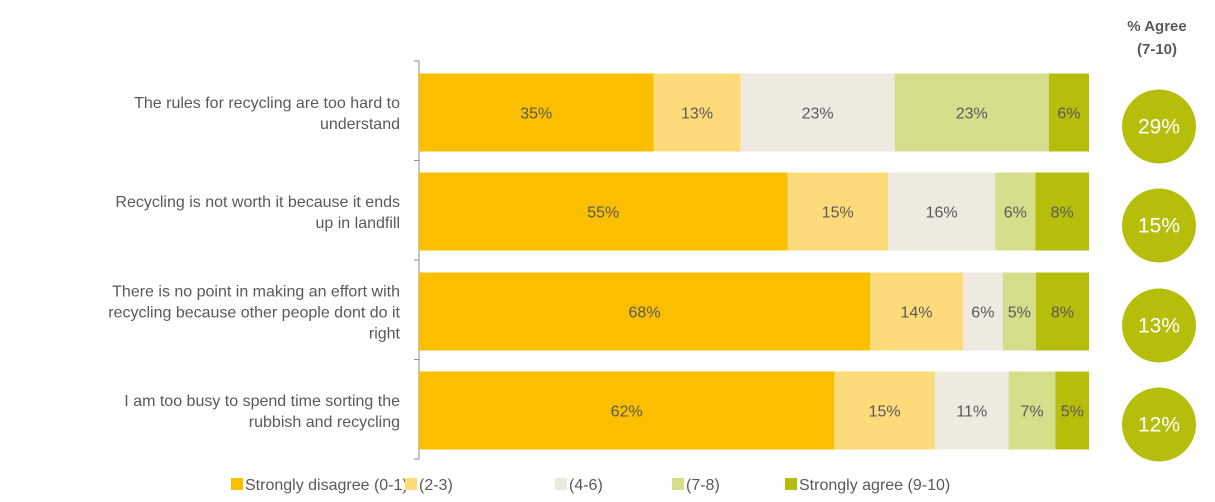  I want to click on data-label: 16%, so click(942, 213).